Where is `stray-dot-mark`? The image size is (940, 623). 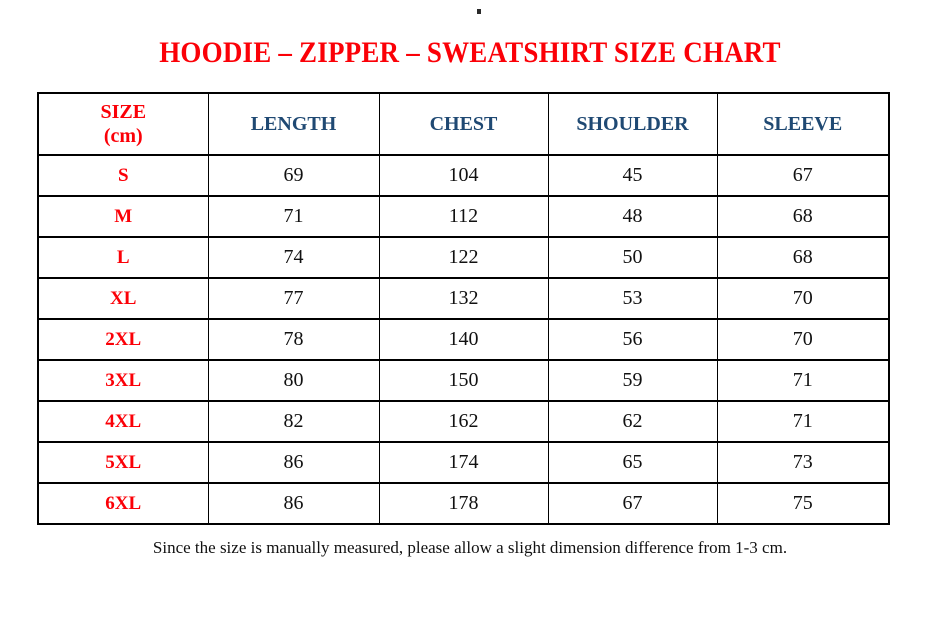
stray-dot-mark is located at coordinates (479, 11).